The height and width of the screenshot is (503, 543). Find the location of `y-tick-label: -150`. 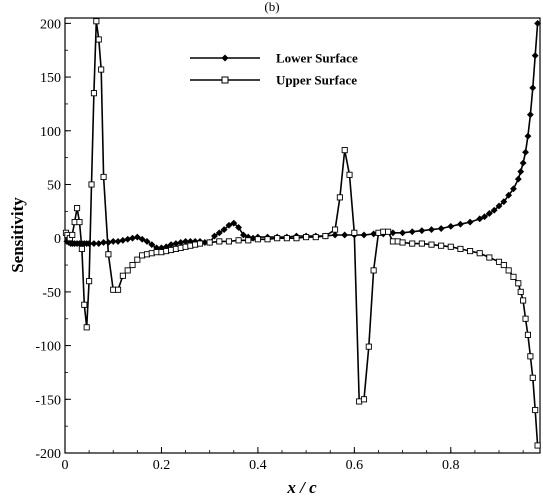

y-tick-label: -150 is located at coordinates (48, 400).